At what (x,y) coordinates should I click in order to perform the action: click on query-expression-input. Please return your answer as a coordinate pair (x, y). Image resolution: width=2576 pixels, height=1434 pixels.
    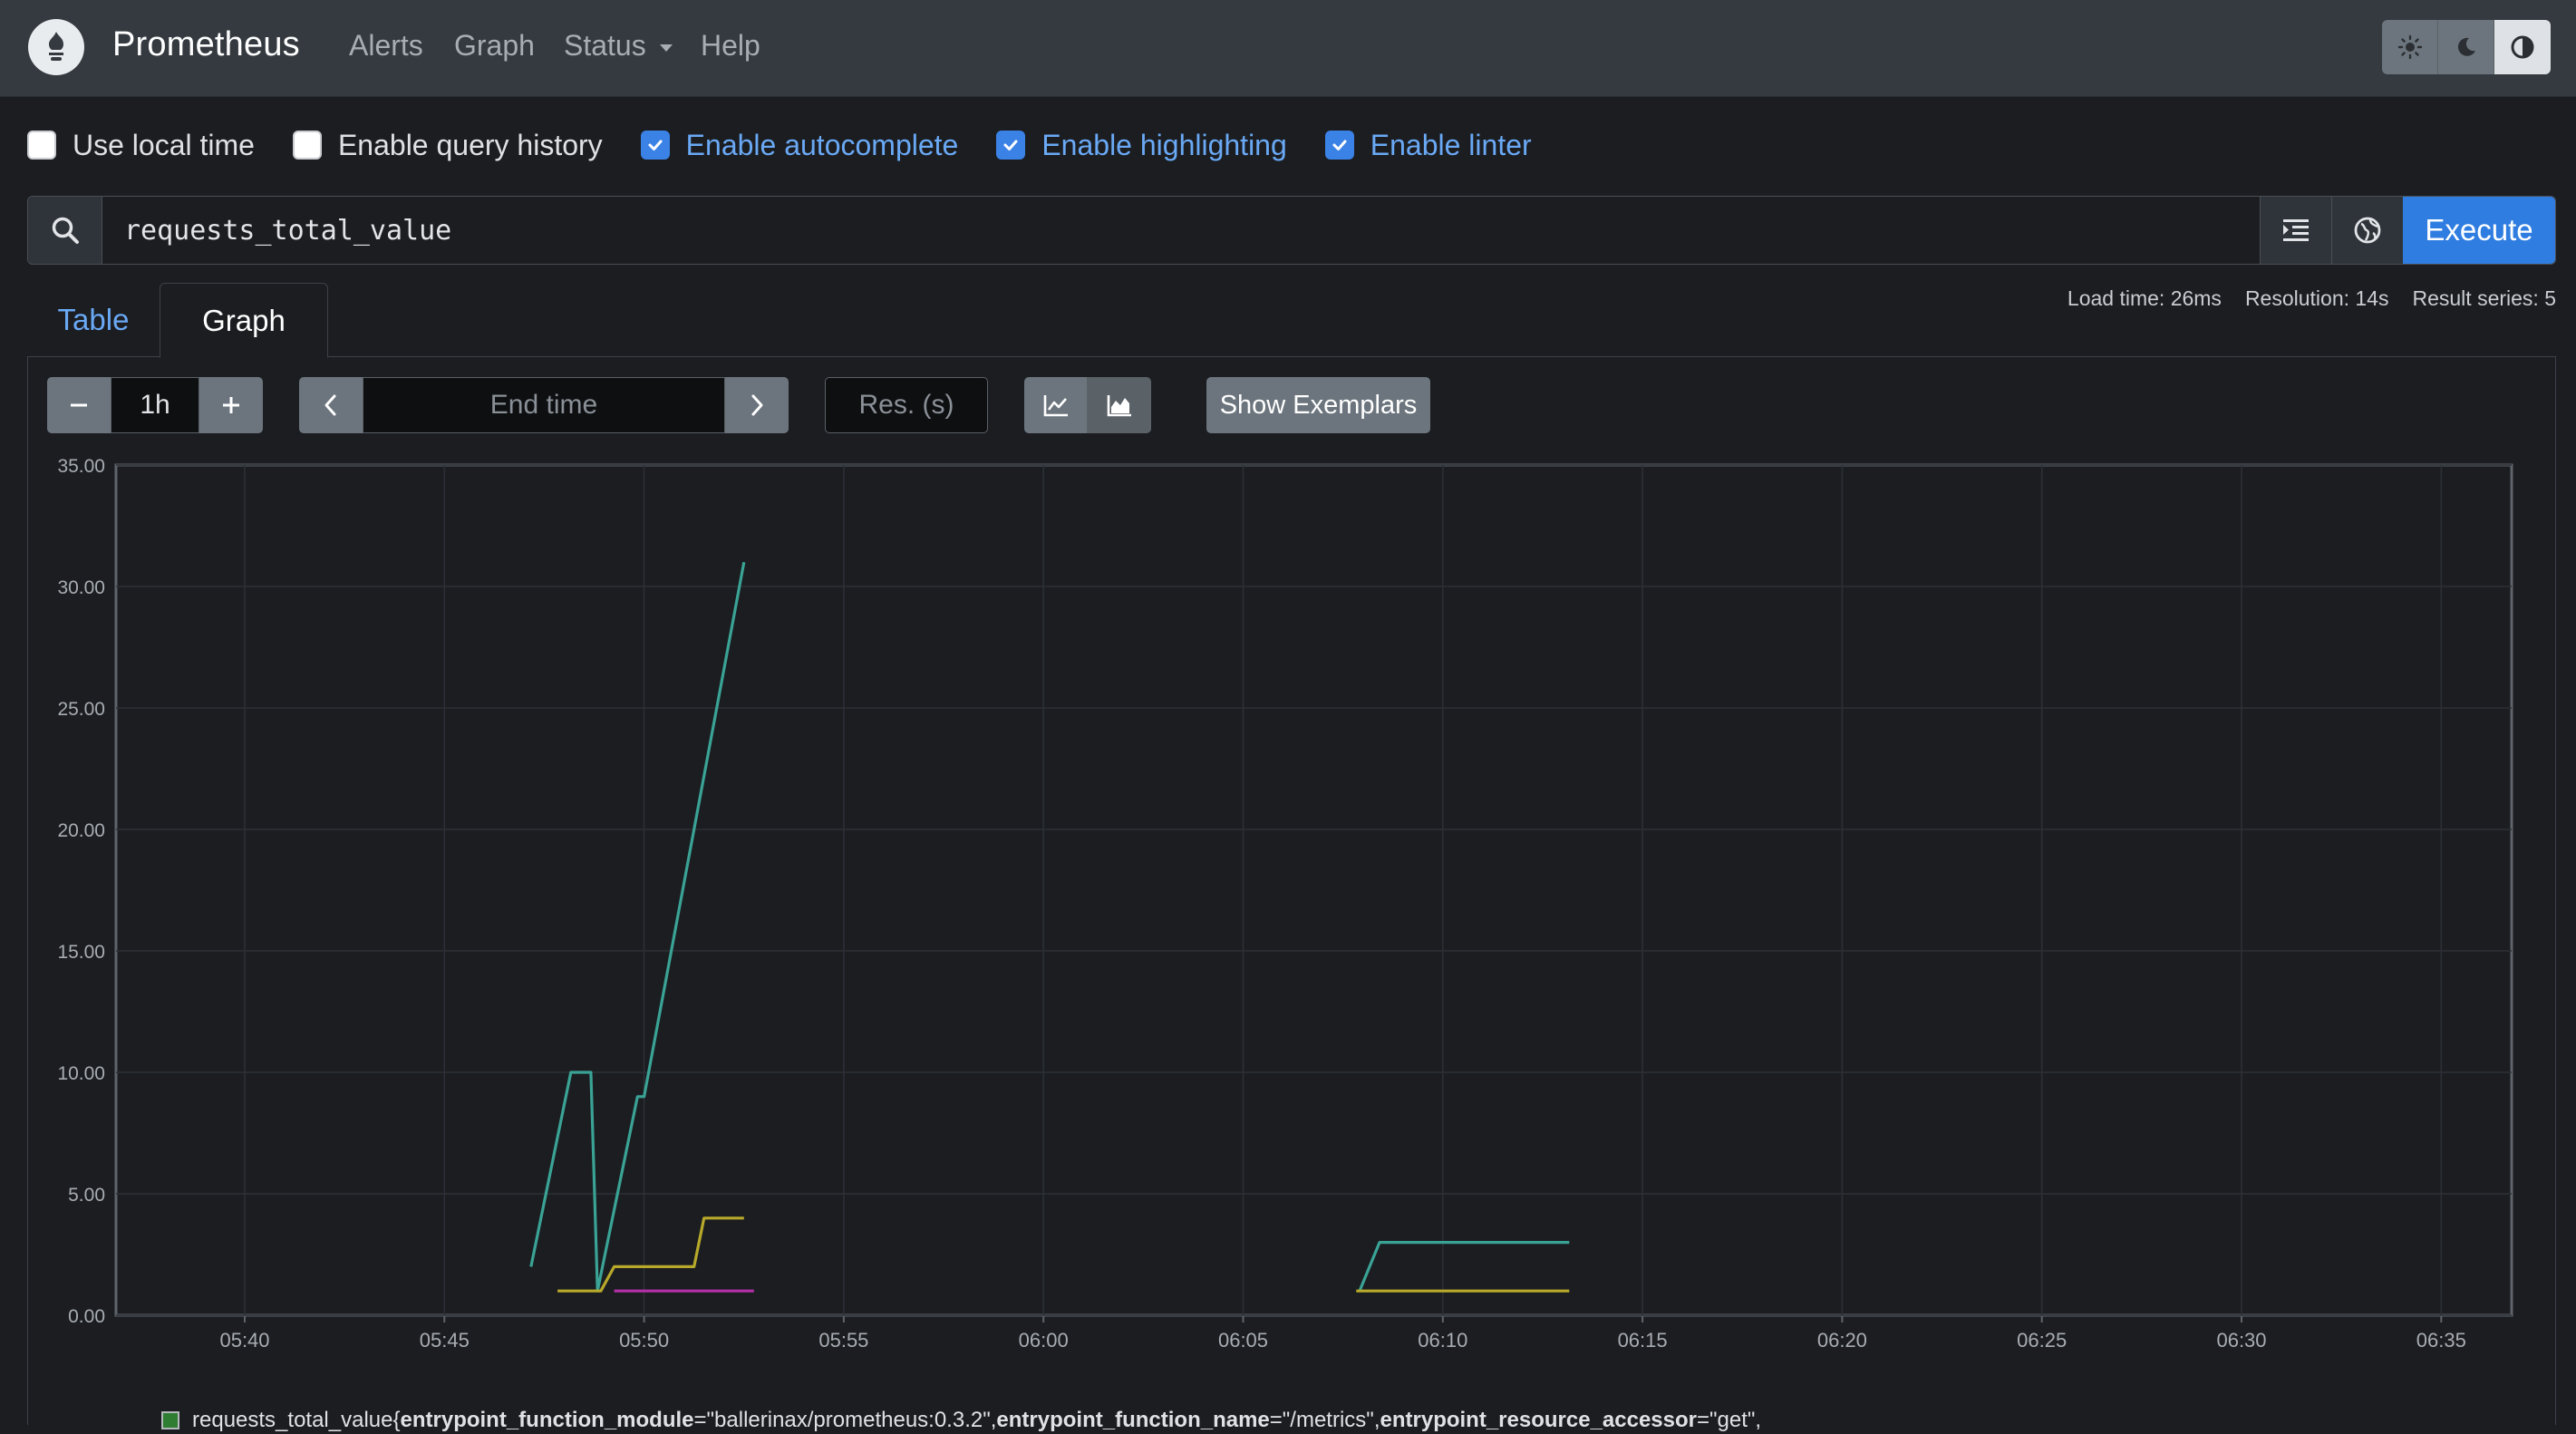
    Looking at the image, I should click on (1181, 230).